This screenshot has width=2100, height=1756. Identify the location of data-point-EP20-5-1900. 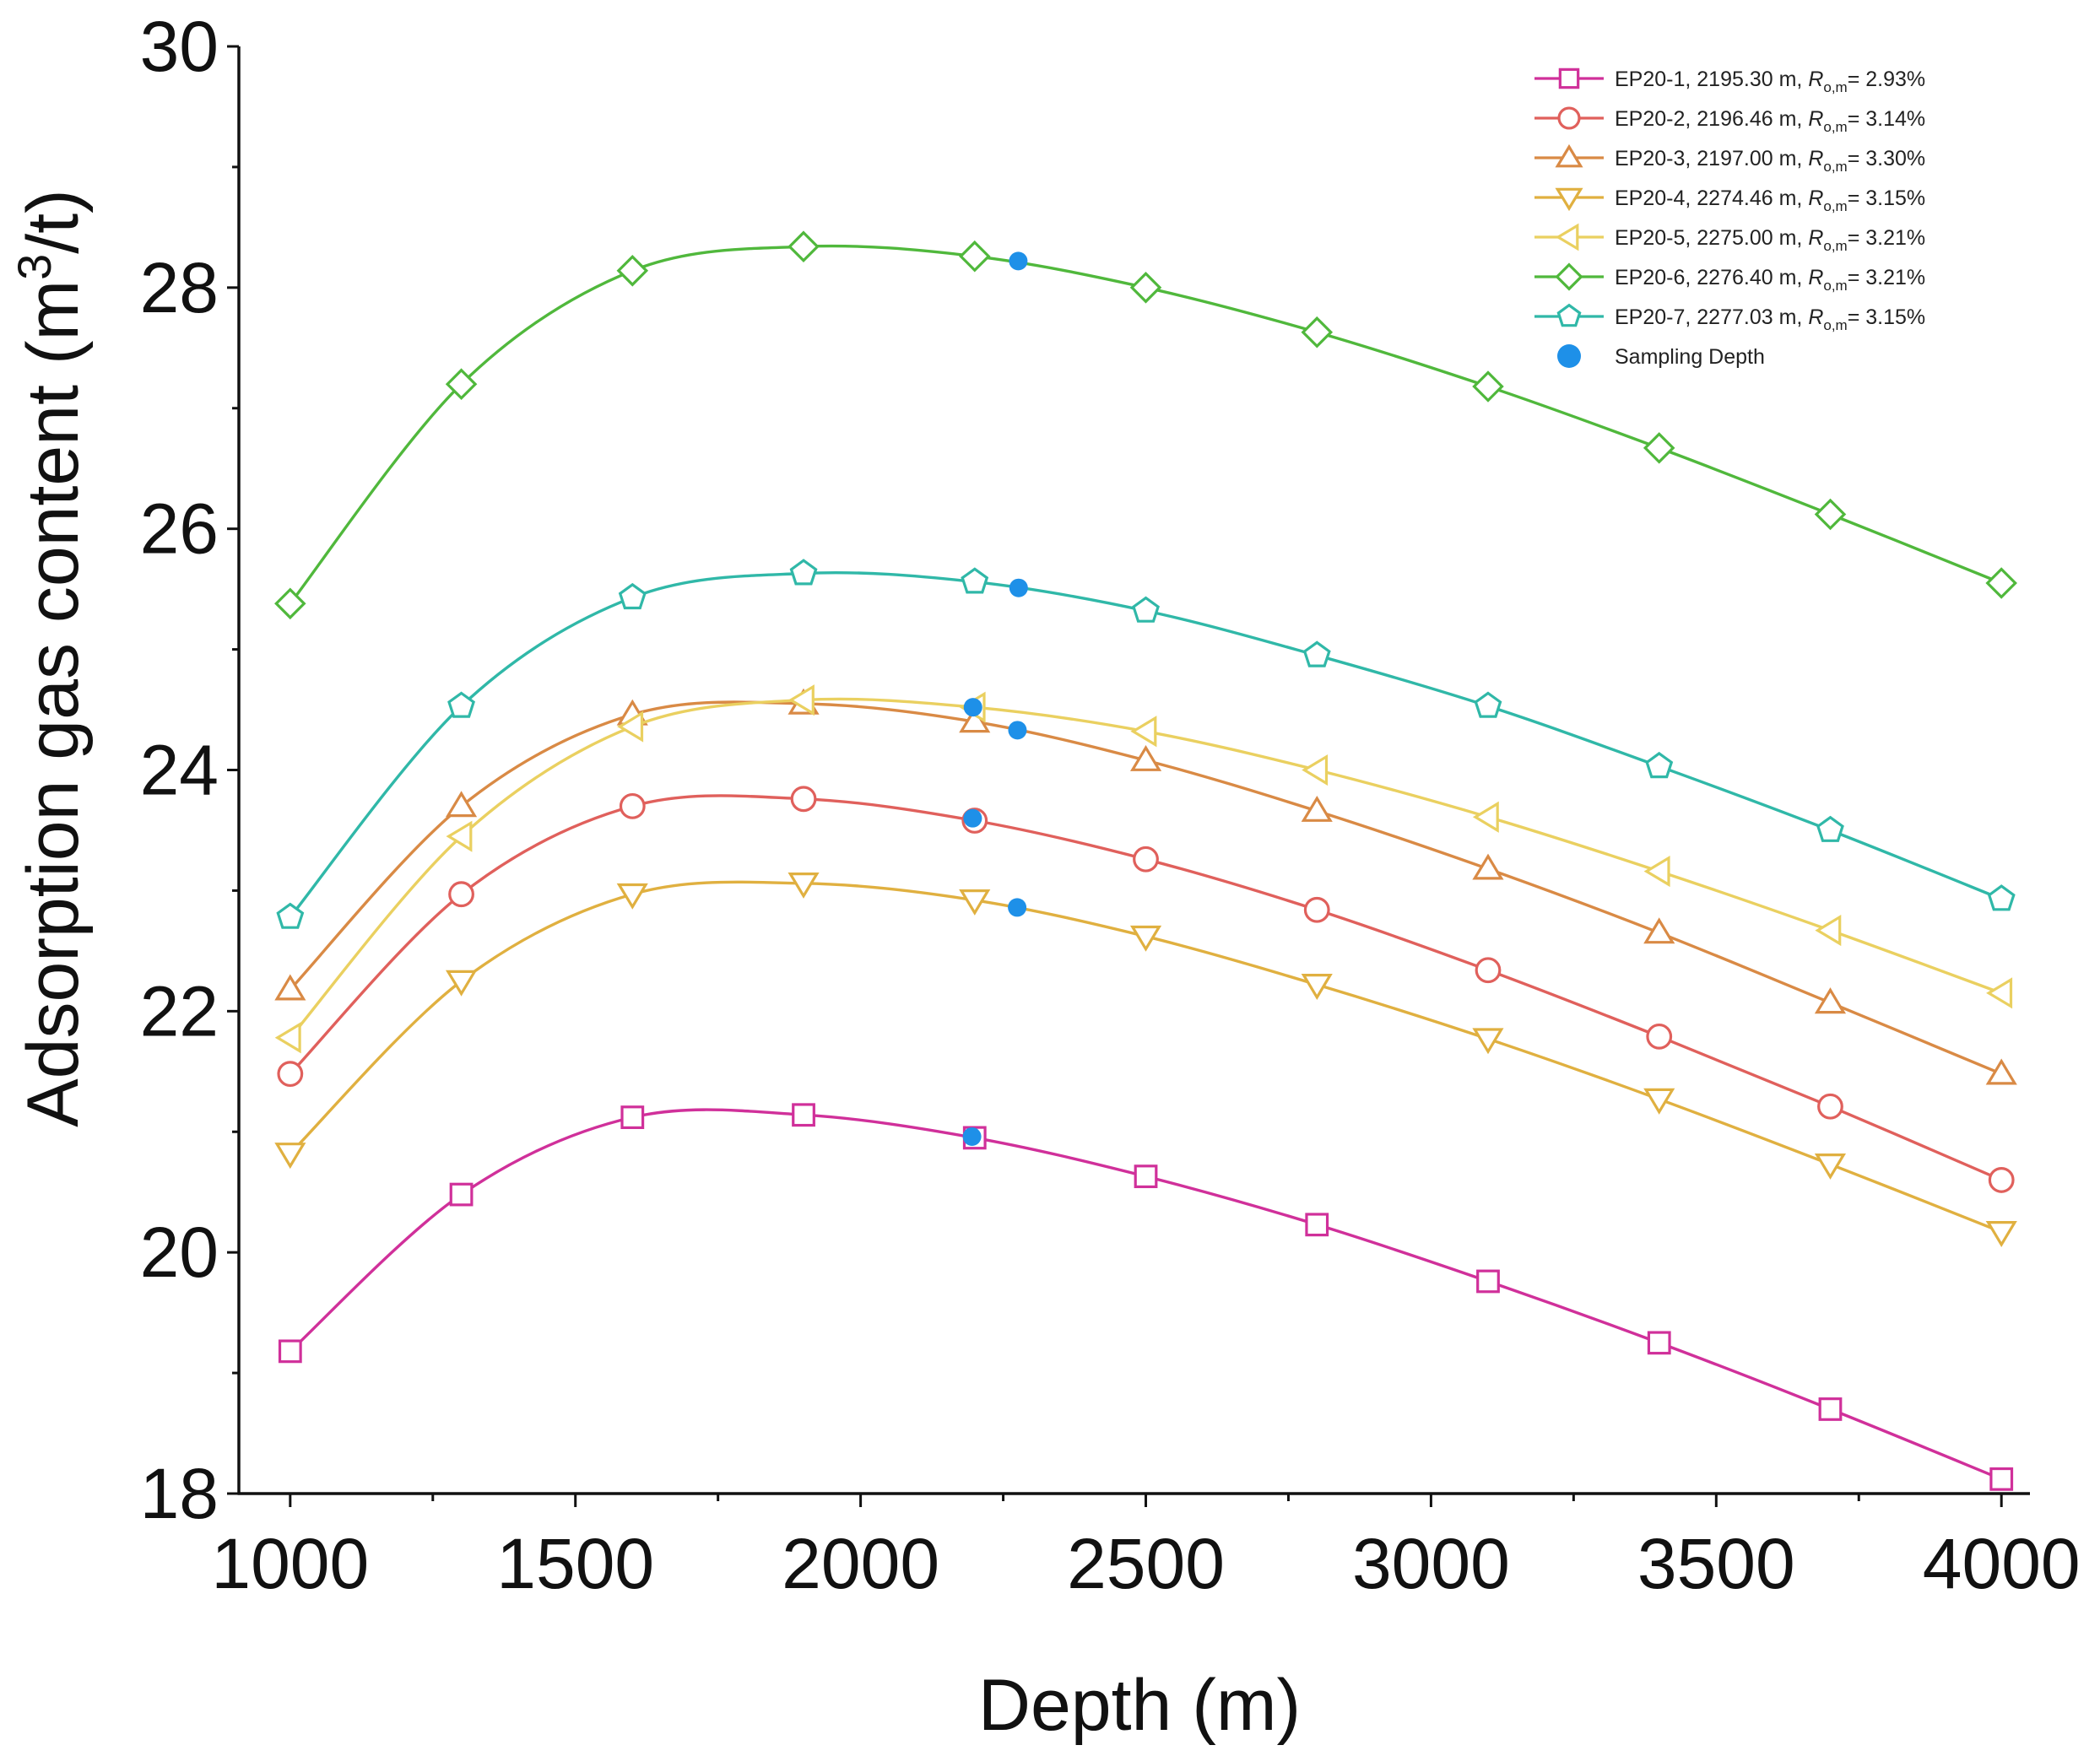
(801, 700).